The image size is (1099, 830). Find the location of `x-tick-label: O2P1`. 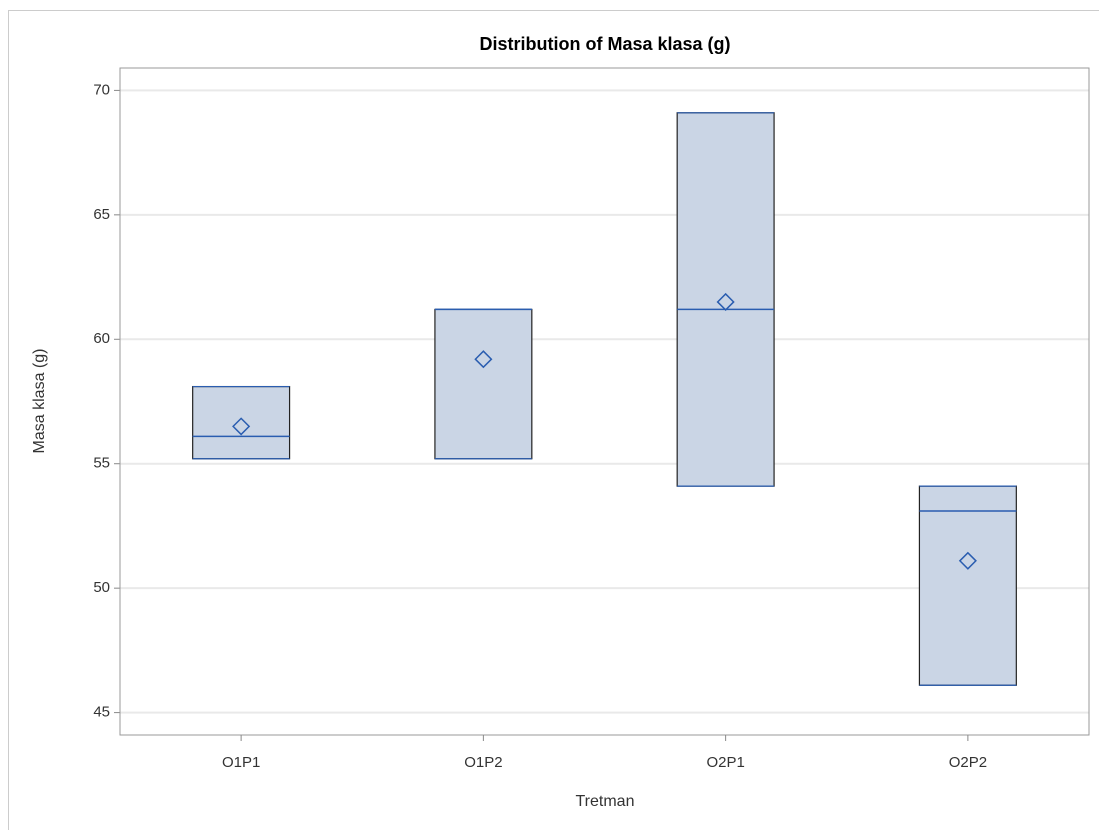

x-tick-label: O2P1 is located at coordinates (725, 762).